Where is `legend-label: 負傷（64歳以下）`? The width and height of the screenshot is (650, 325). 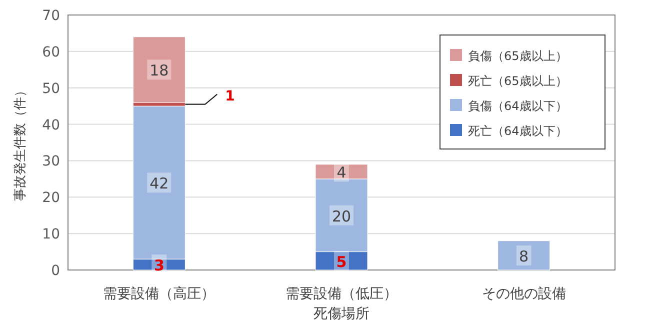 legend-label: 負傷（64歳以下） is located at coordinates (518, 106).